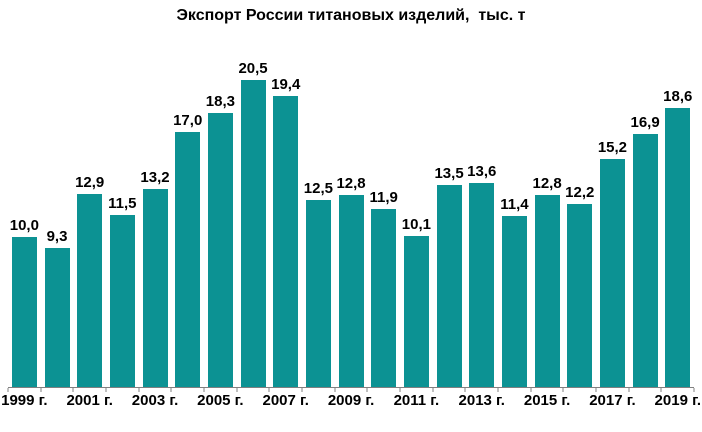  What do you see at coordinates (416, 224) in the screenshot?
I see `bar-value-label: 10,1` at bounding box center [416, 224].